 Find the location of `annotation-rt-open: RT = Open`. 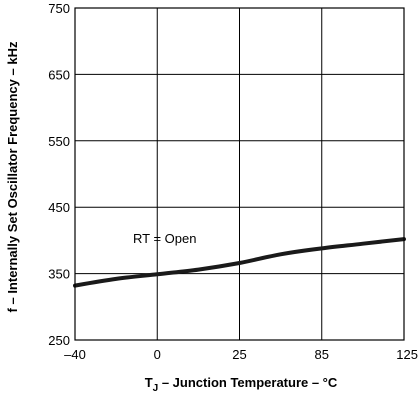

annotation-rt-open: RT = Open is located at coordinates (164, 238).